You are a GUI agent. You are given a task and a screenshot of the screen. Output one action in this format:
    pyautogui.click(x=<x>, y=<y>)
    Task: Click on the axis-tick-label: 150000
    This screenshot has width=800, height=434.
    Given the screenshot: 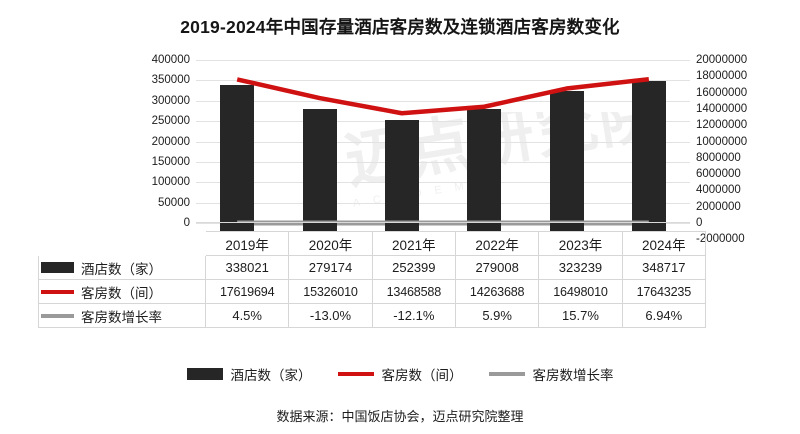 What is the action you would take?
    pyautogui.click(x=170, y=161)
    